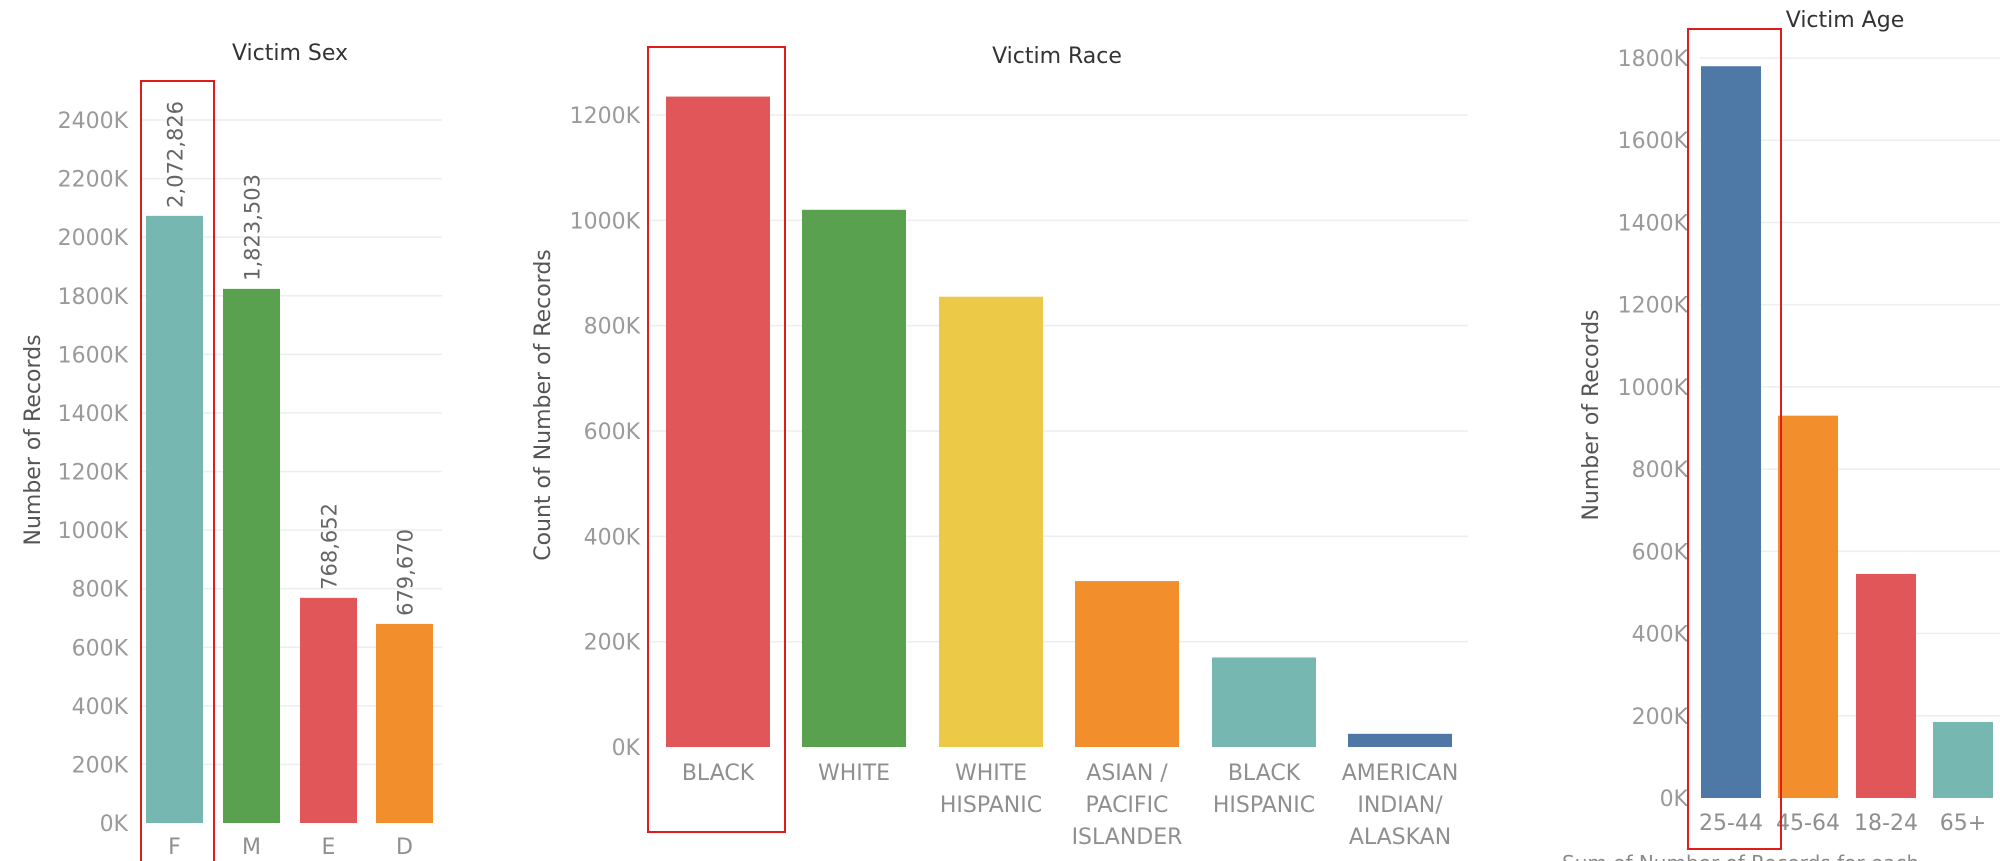 This screenshot has height=861, width=2000. What do you see at coordinates (404, 847) in the screenshot?
I see `category-label: D` at bounding box center [404, 847].